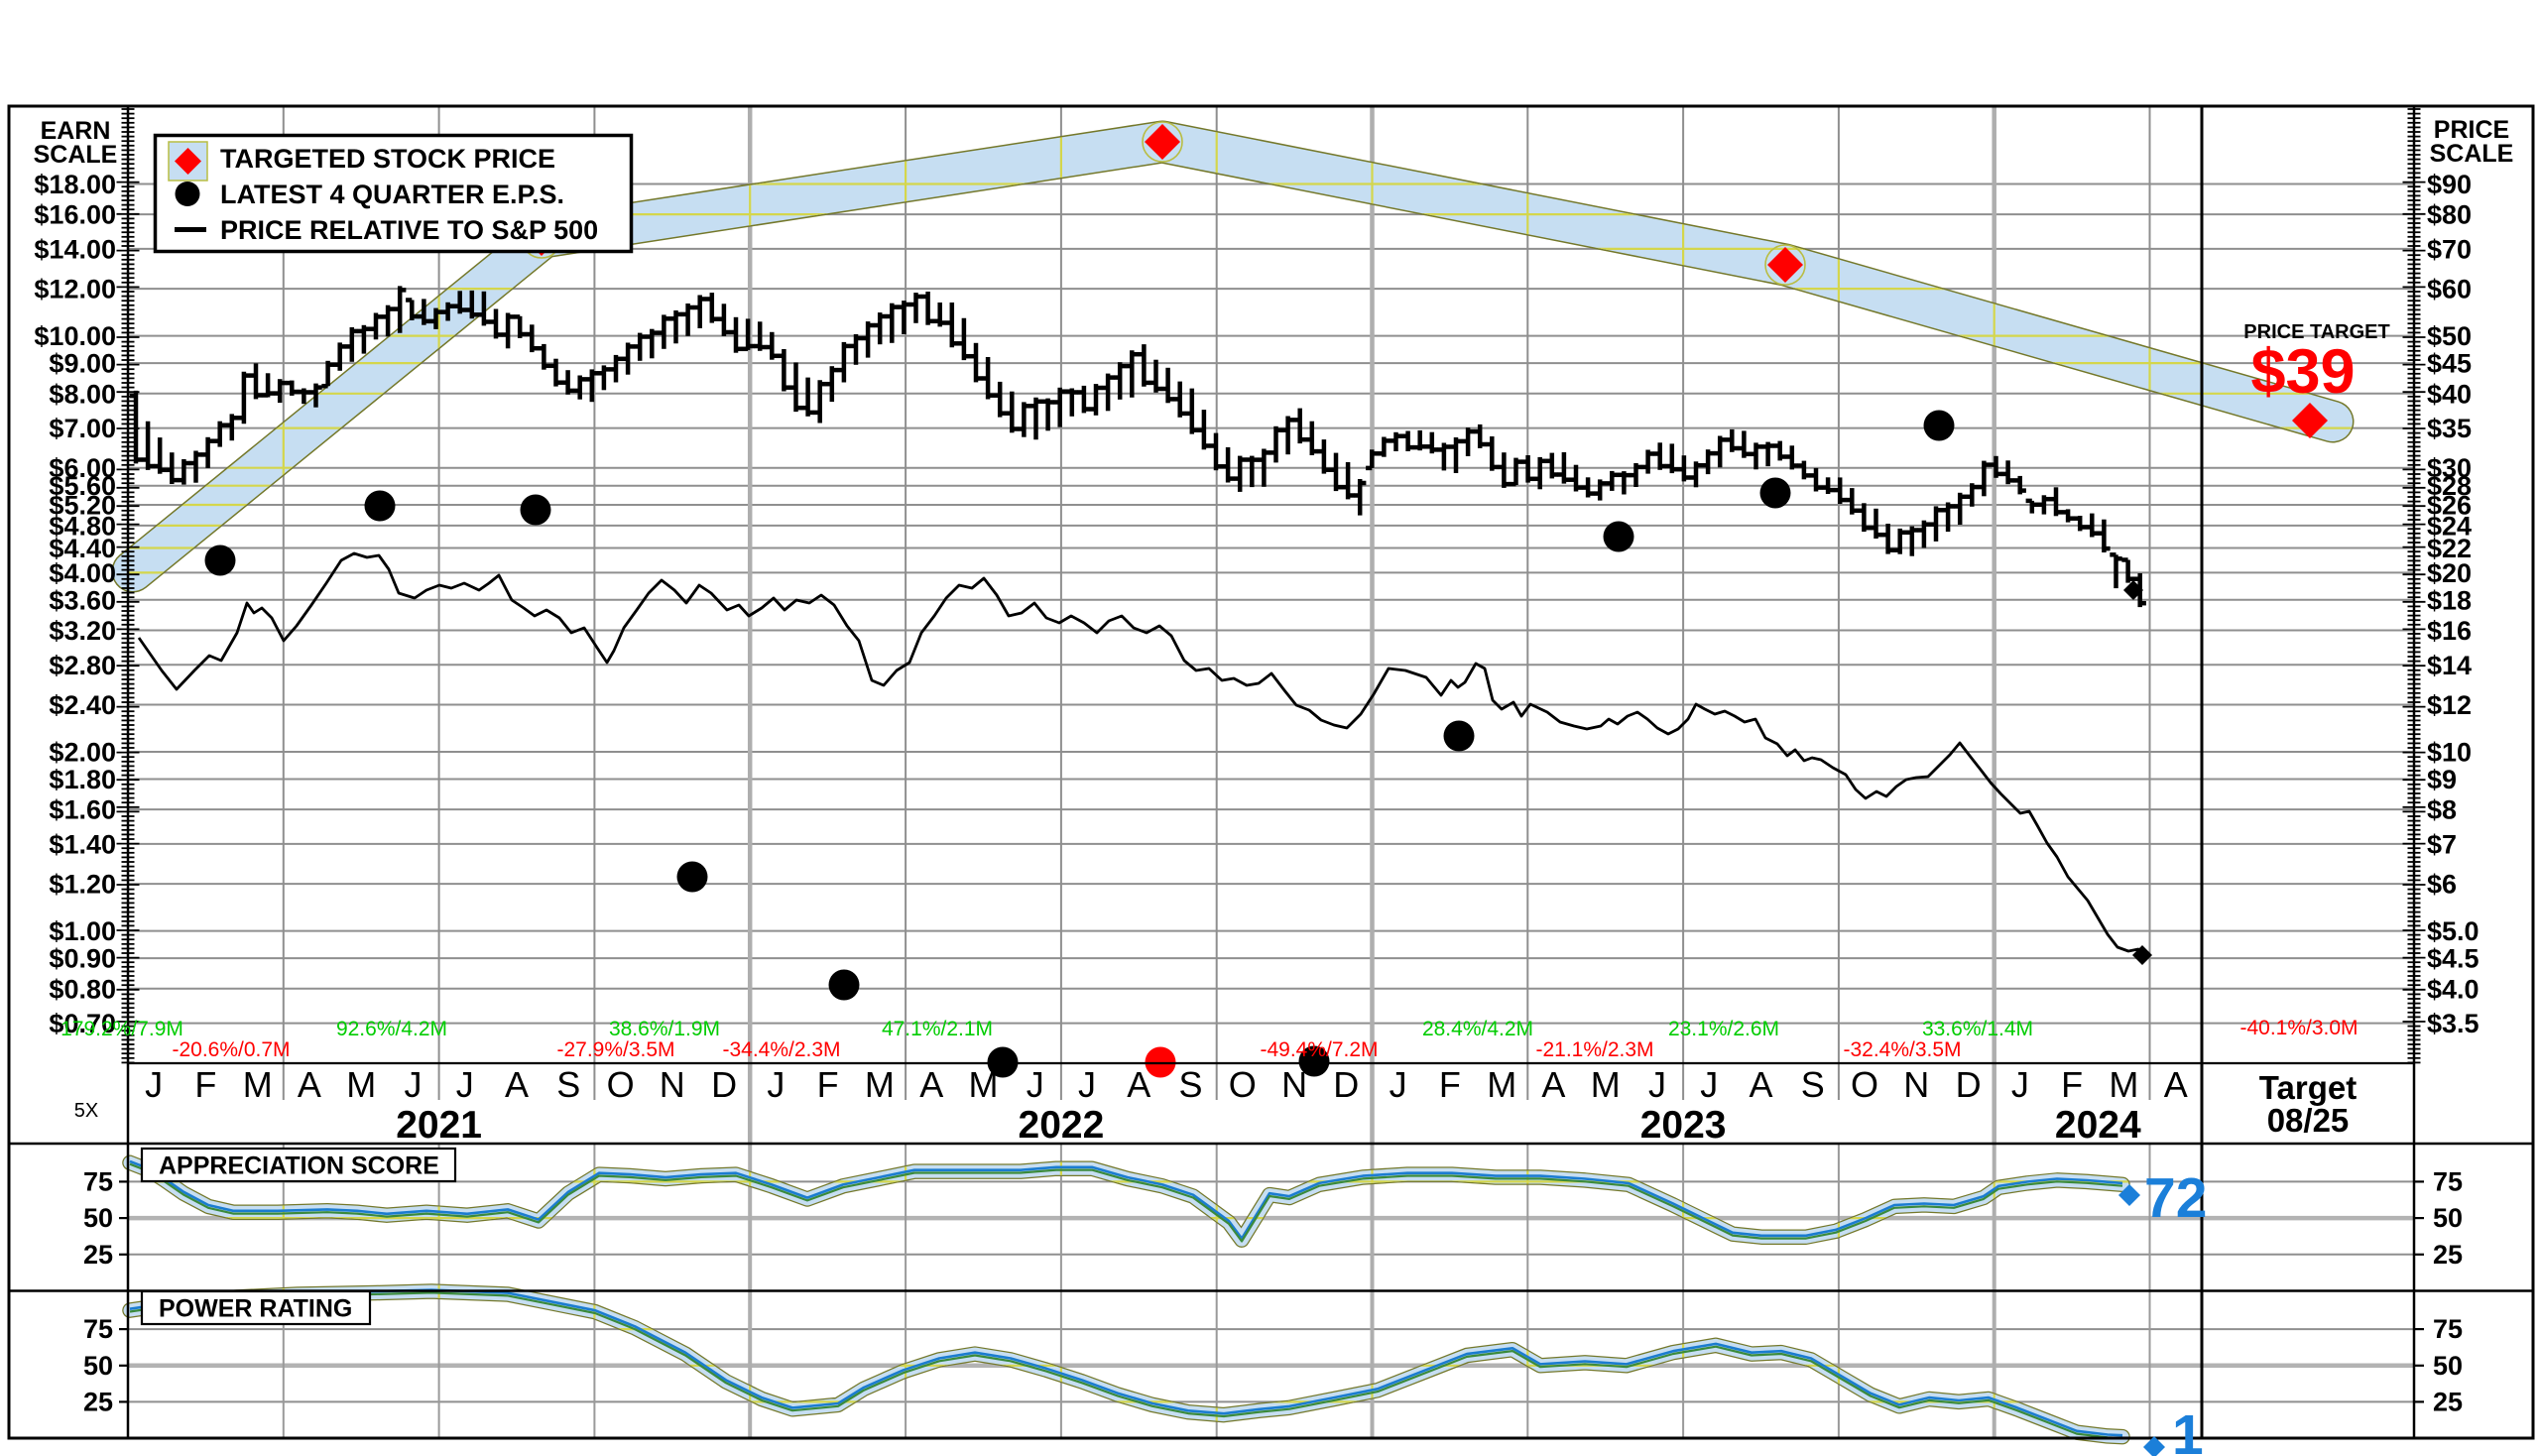 This screenshot has width=2539, height=1456. I want to click on svg-text: TARGETED STOCK PRICE, so click(388, 159).